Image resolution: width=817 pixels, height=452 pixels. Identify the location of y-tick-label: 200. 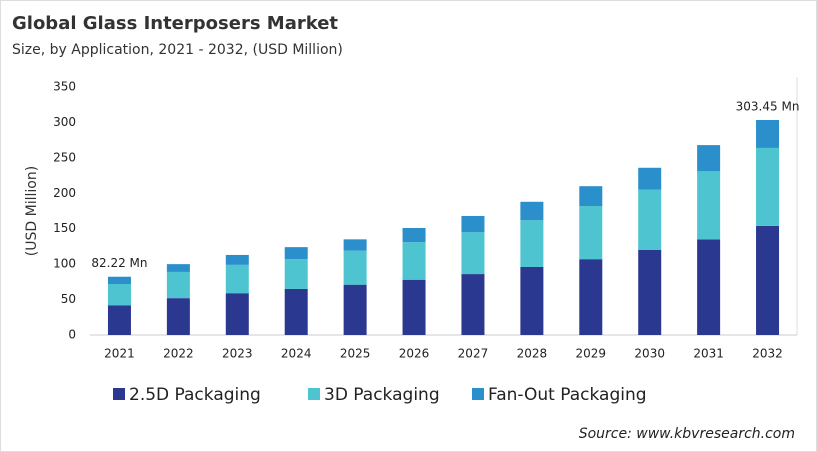
(64, 193).